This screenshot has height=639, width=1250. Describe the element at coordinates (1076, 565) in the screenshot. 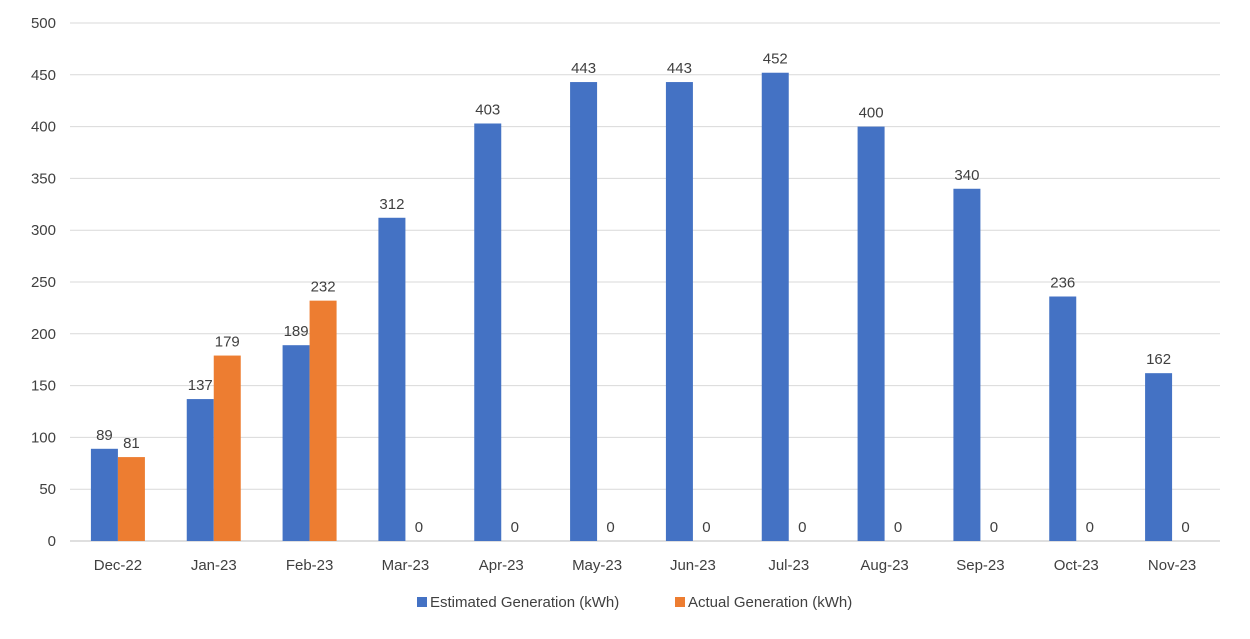

I see `x-tick-label: Oct-23` at that location.